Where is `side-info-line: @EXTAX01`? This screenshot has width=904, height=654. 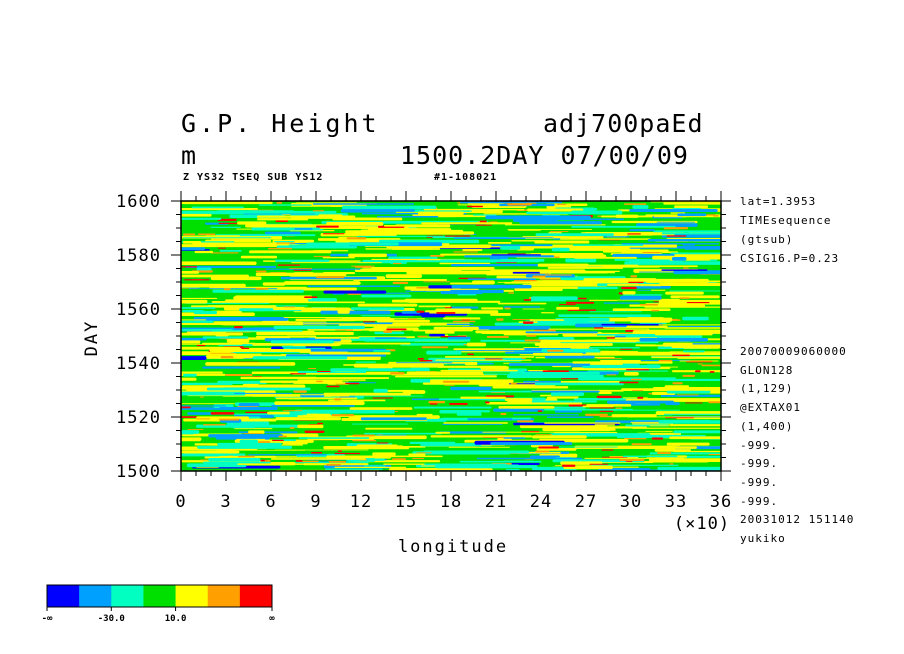 side-info-line: @EXTAX01 is located at coordinates (770, 408).